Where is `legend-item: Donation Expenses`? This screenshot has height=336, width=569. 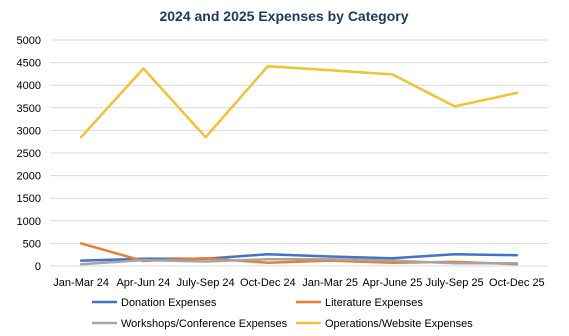 legend-item: Donation Expenses is located at coordinates (154, 303).